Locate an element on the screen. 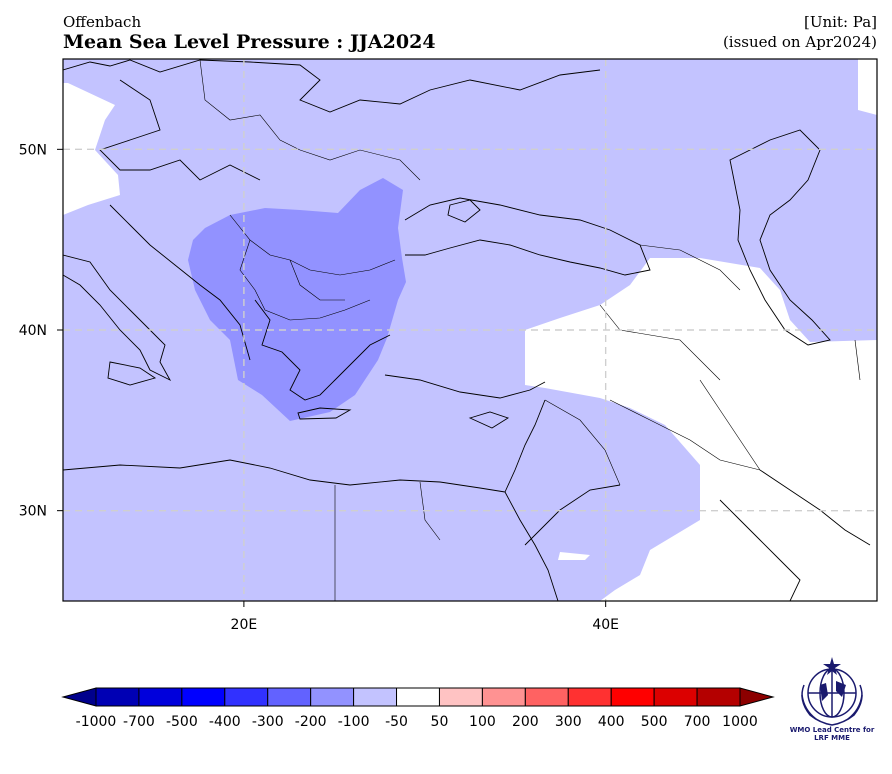 The height and width of the screenshot is (774, 892). y-tick-label: 40N is located at coordinates (33, 331).